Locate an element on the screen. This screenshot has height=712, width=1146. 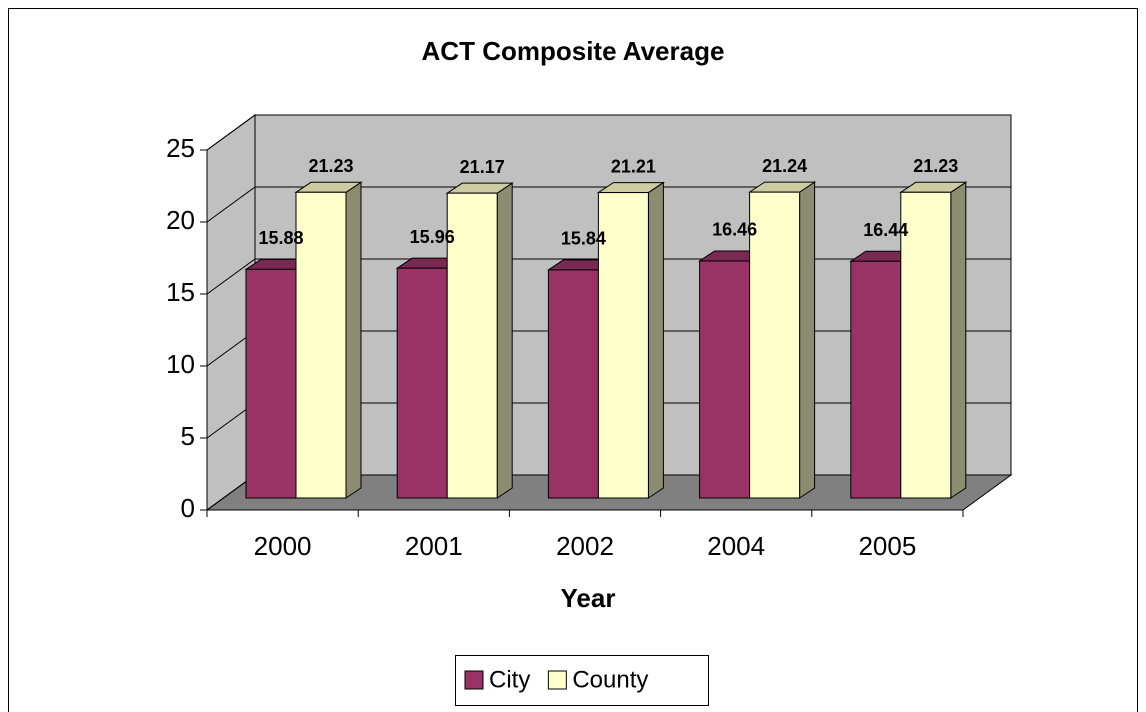
x-tick-label: 2001 is located at coordinates (434, 546).